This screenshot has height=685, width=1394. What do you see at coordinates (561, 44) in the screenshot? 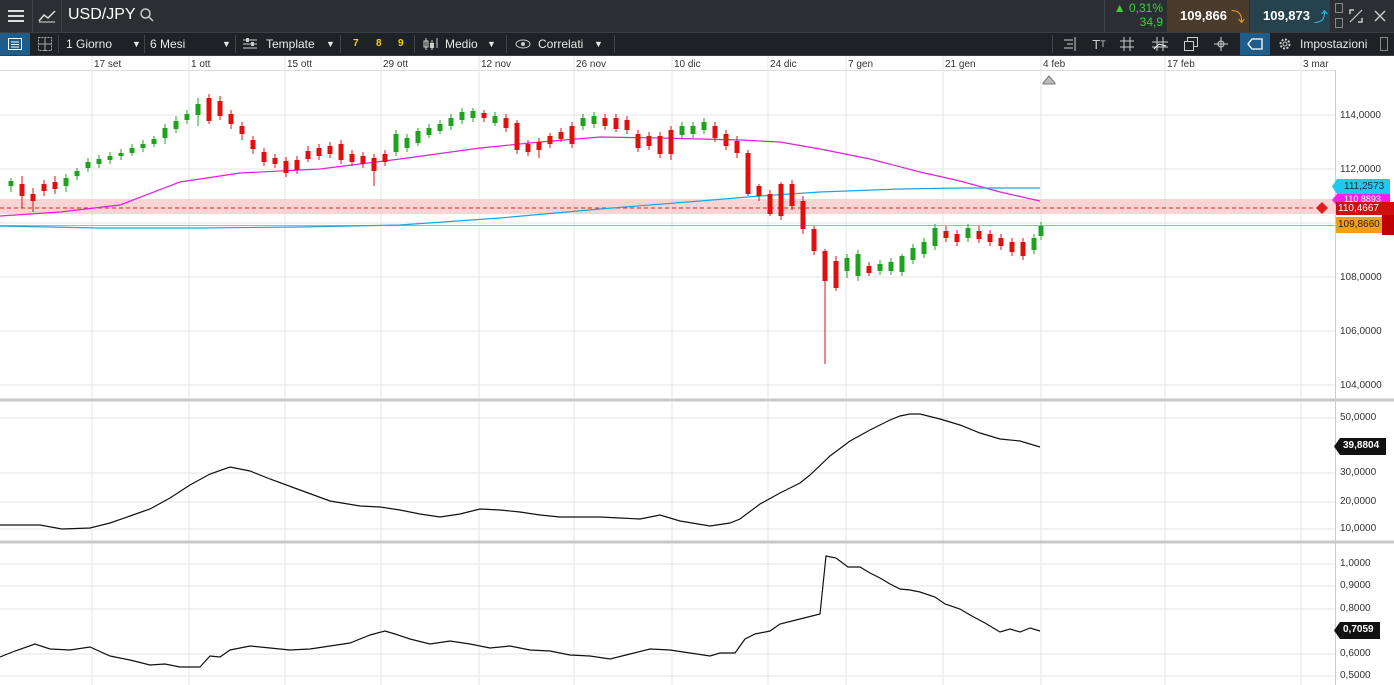
I see `correlated-dropdown: Correlati` at bounding box center [561, 44].